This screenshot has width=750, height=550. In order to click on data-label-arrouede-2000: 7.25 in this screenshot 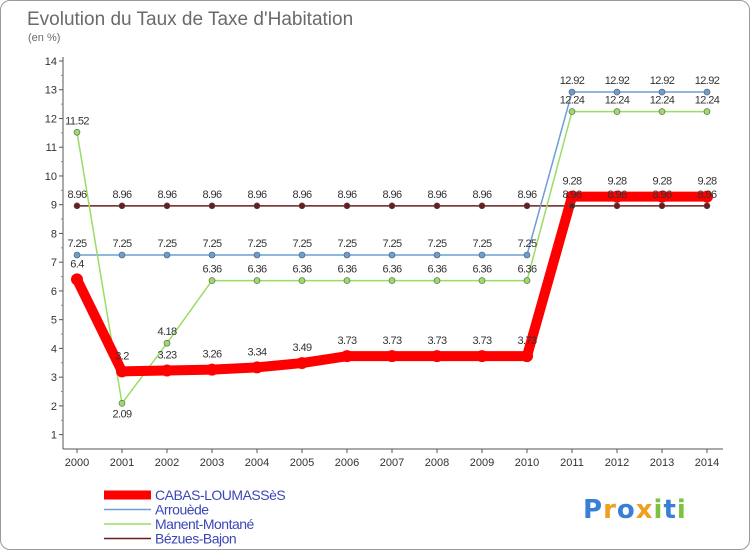, I will do `click(76, 244)`.